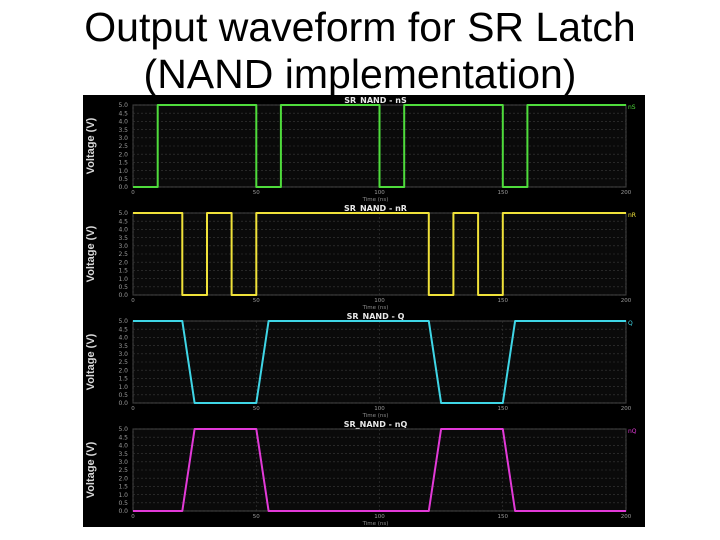  What do you see at coordinates (379, 470) in the screenshot?
I see `series-line-nq` at bounding box center [379, 470].